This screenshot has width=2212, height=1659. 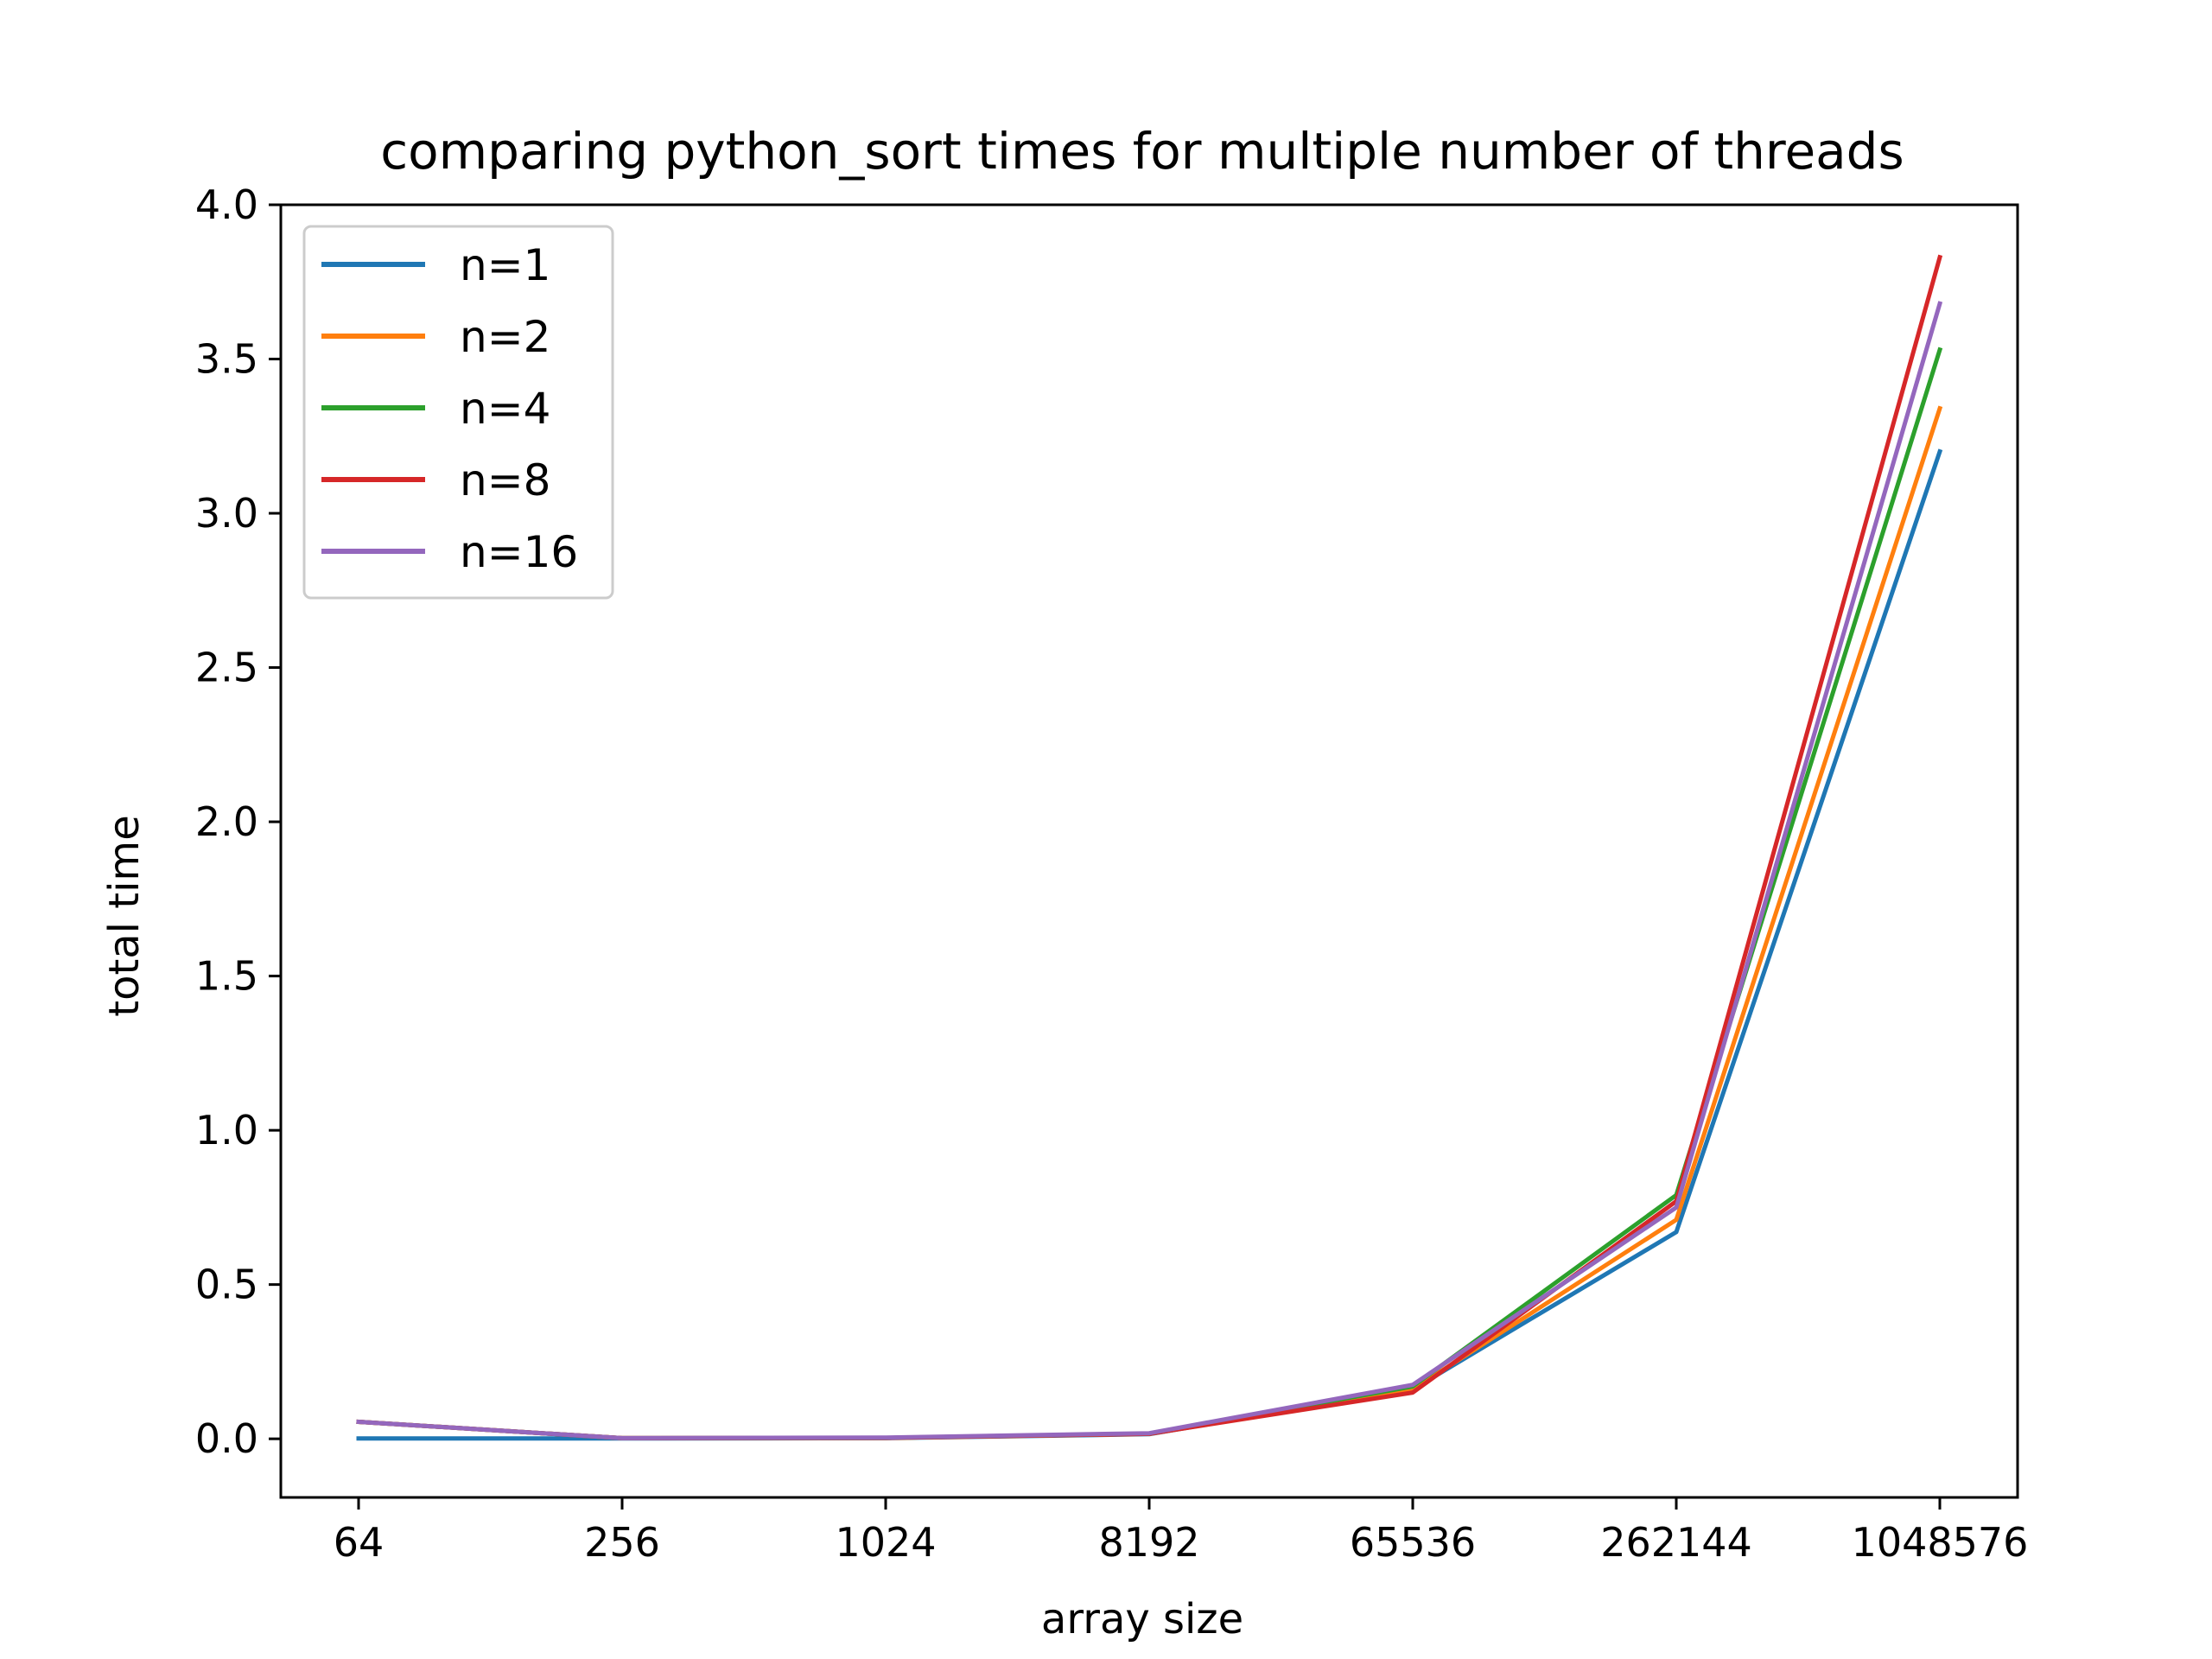 What do you see at coordinates (359, 1542) in the screenshot?
I see `x-tick-label: 64` at bounding box center [359, 1542].